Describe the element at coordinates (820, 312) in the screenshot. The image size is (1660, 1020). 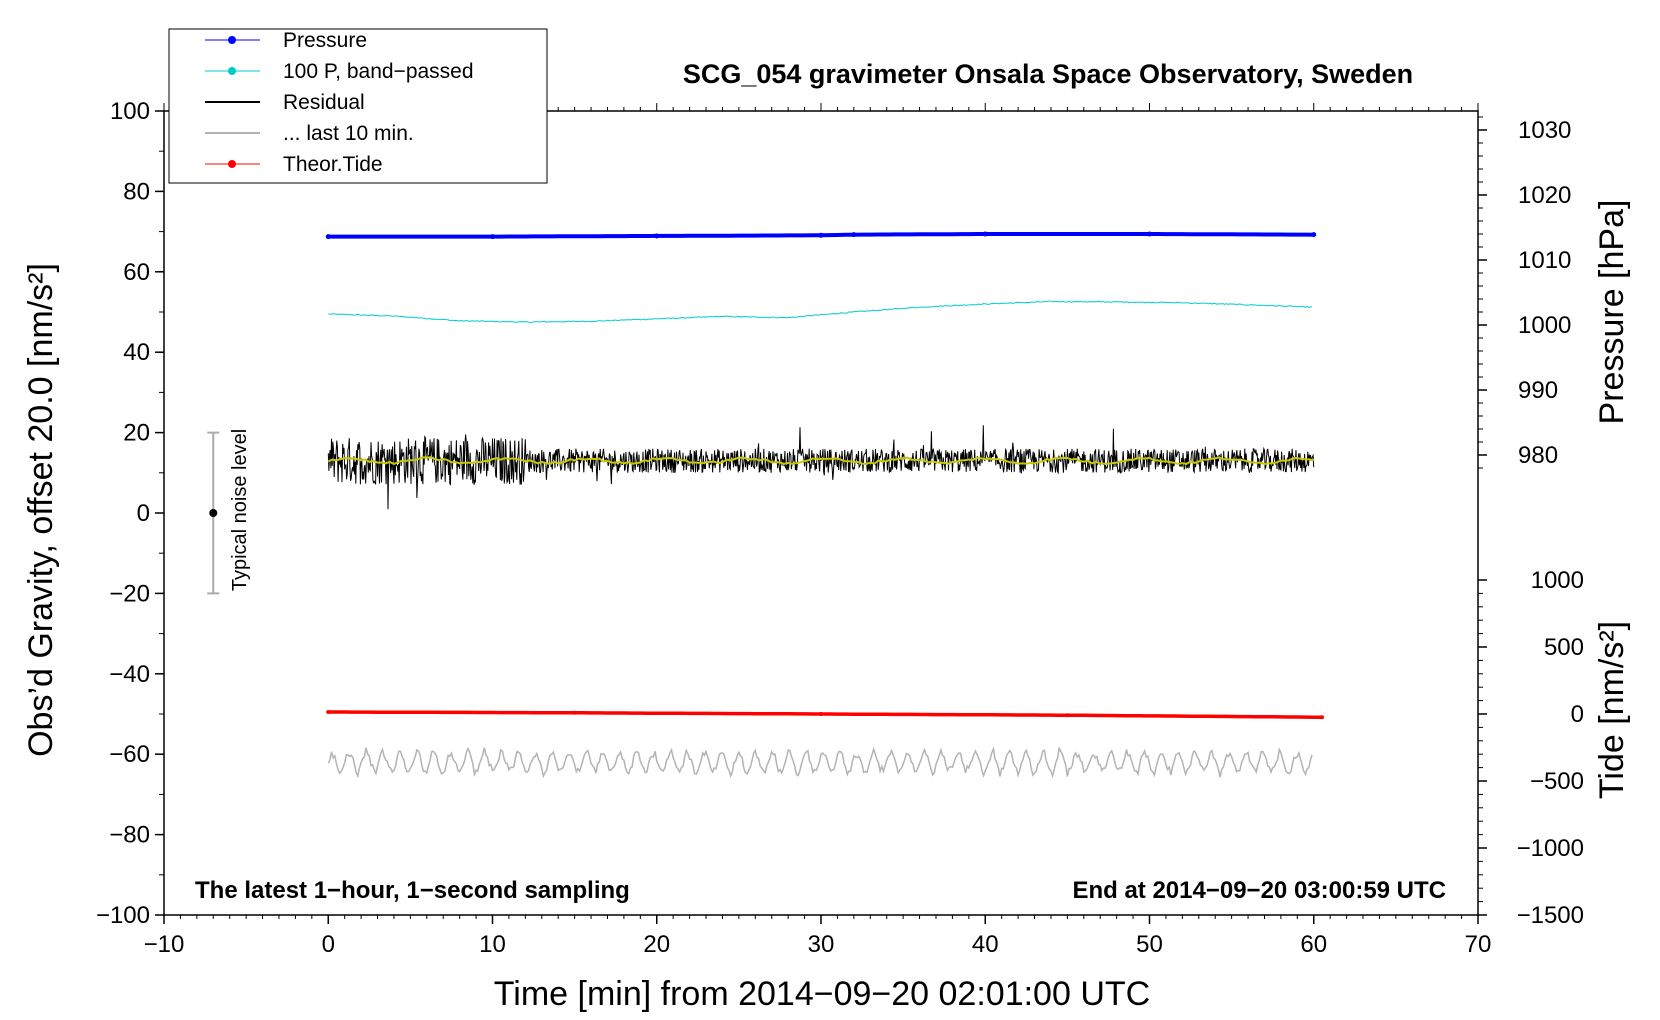
I see `series-band-passed-line` at that location.